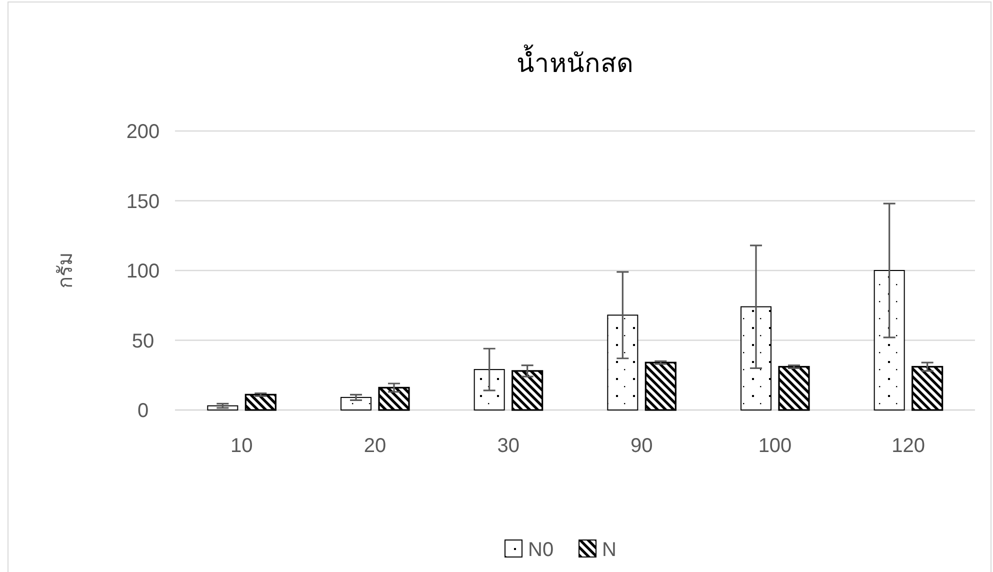  What do you see at coordinates (909, 446) in the screenshot?
I see `x-tick-label: 120` at bounding box center [909, 446].